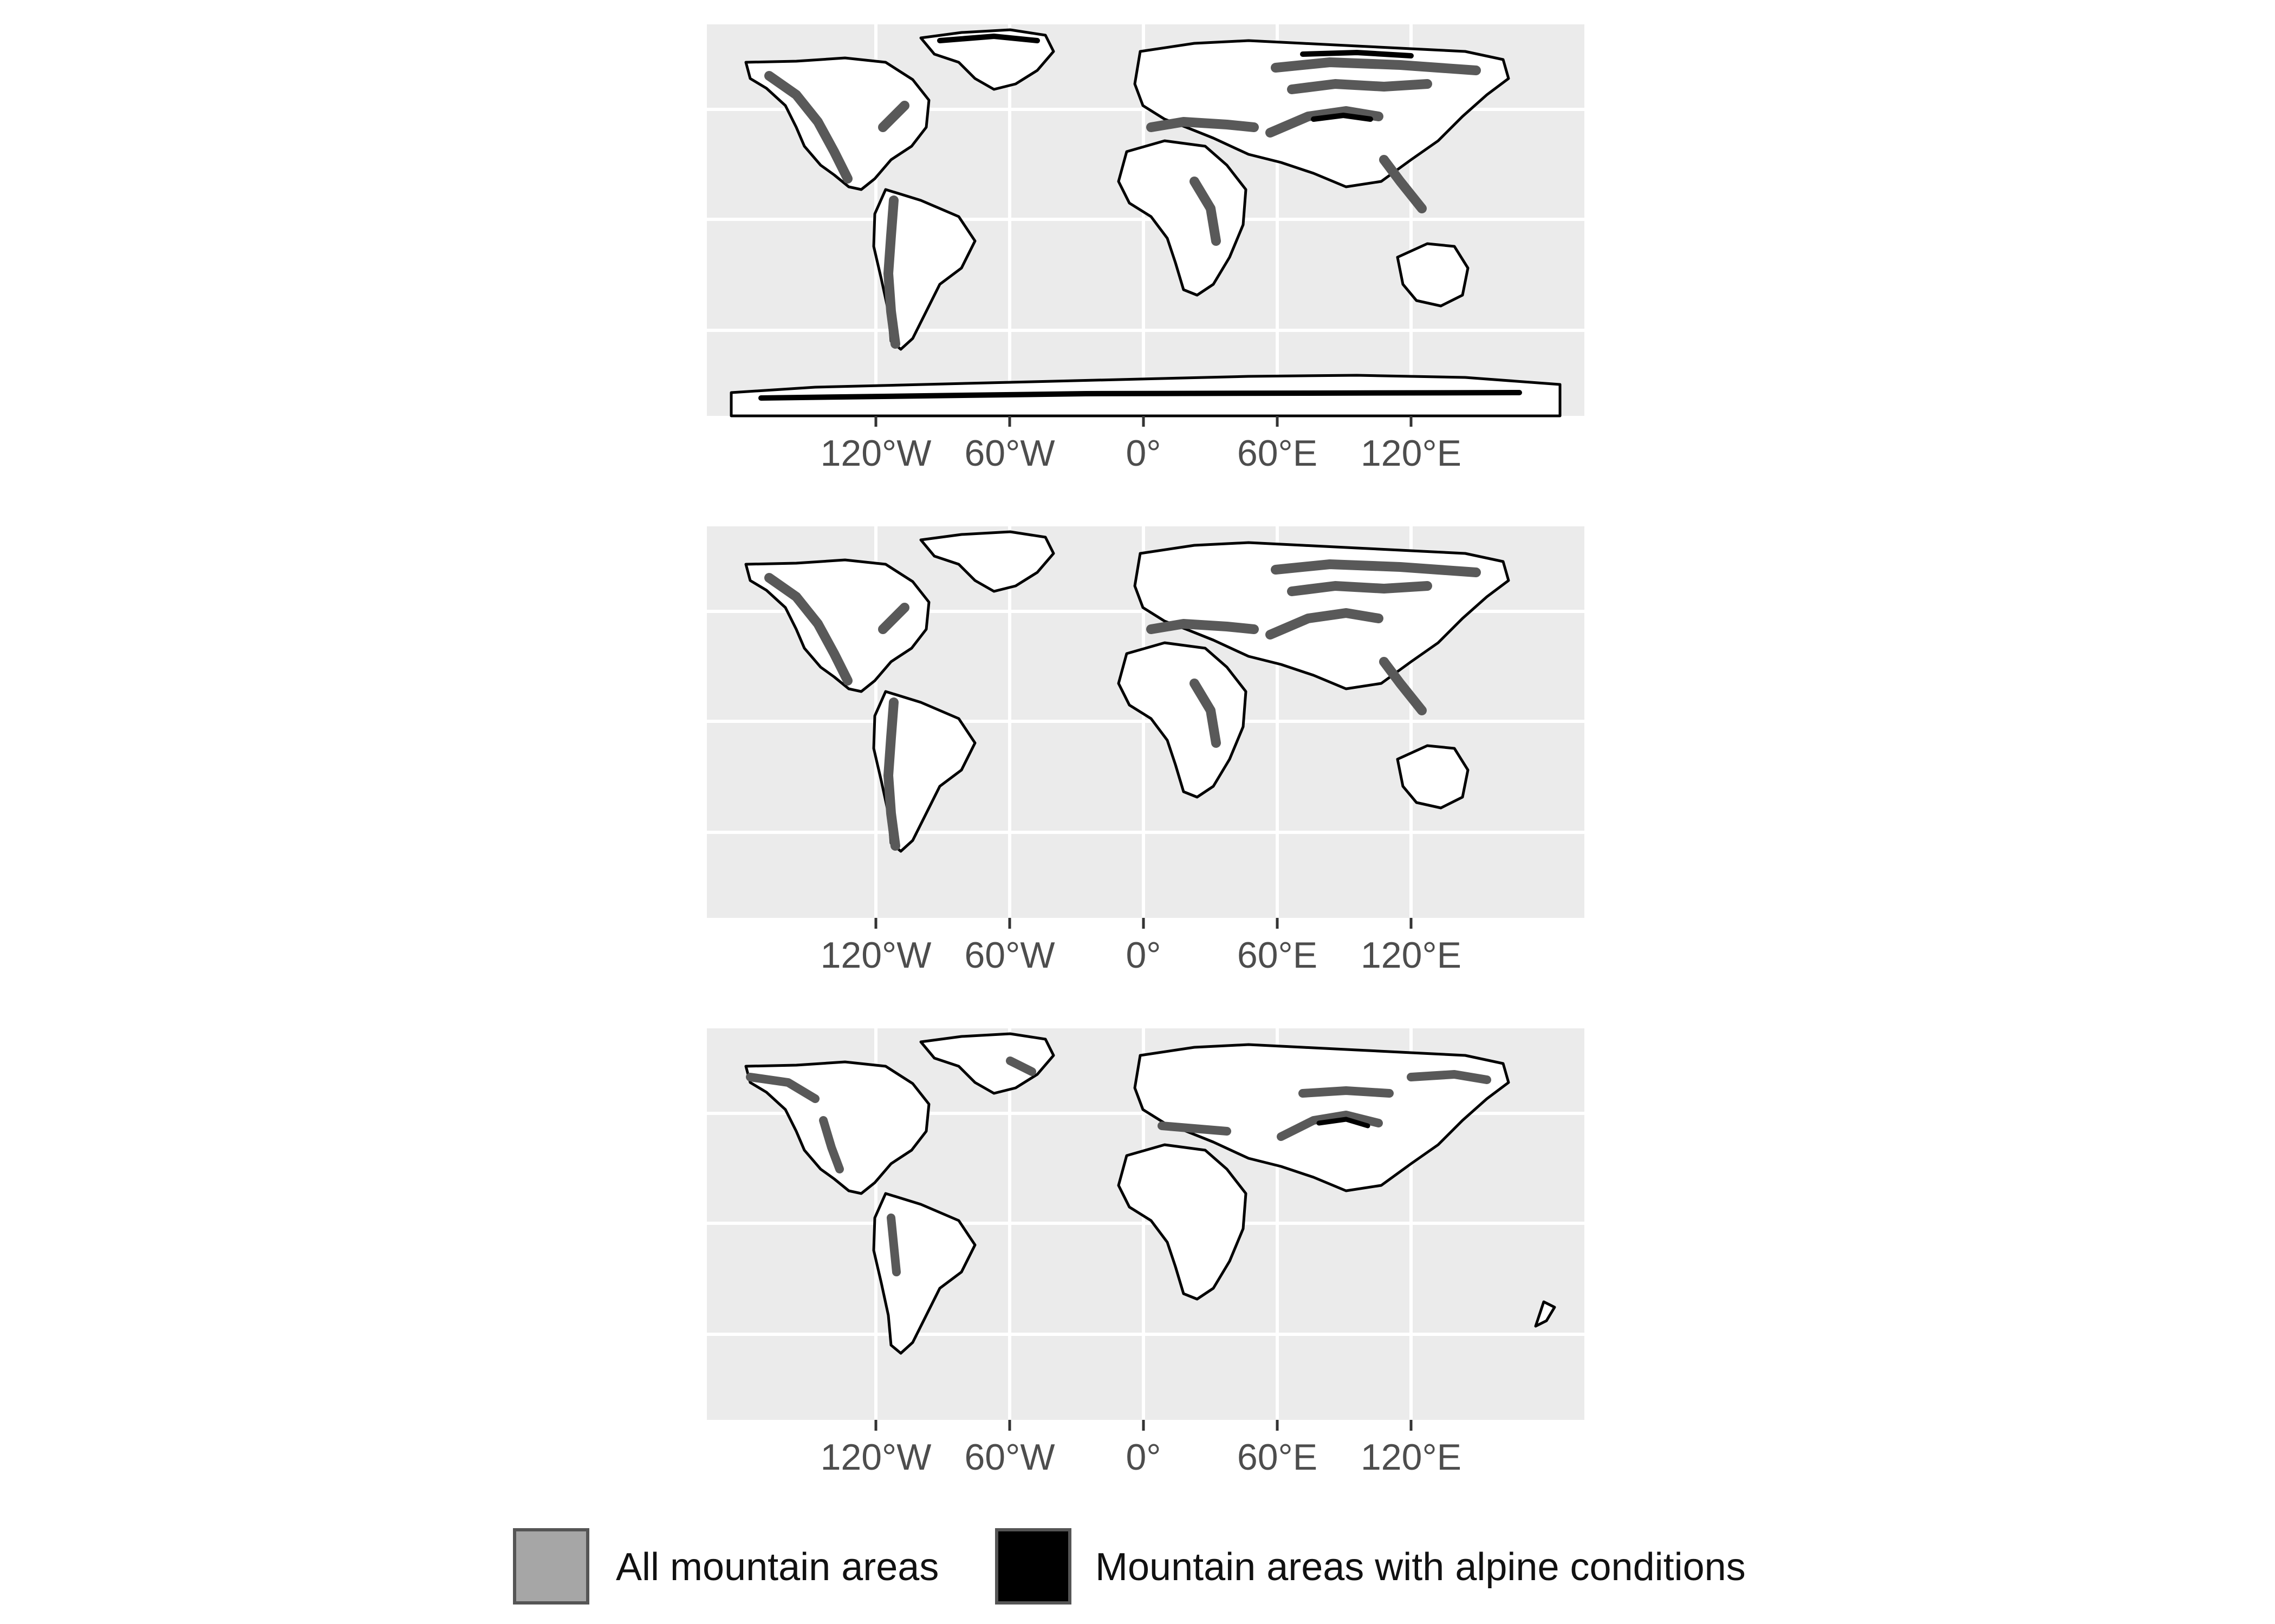  Describe the element at coordinates (1140, 395) in the screenshot. I see `alpine-area-antarctica` at that location.